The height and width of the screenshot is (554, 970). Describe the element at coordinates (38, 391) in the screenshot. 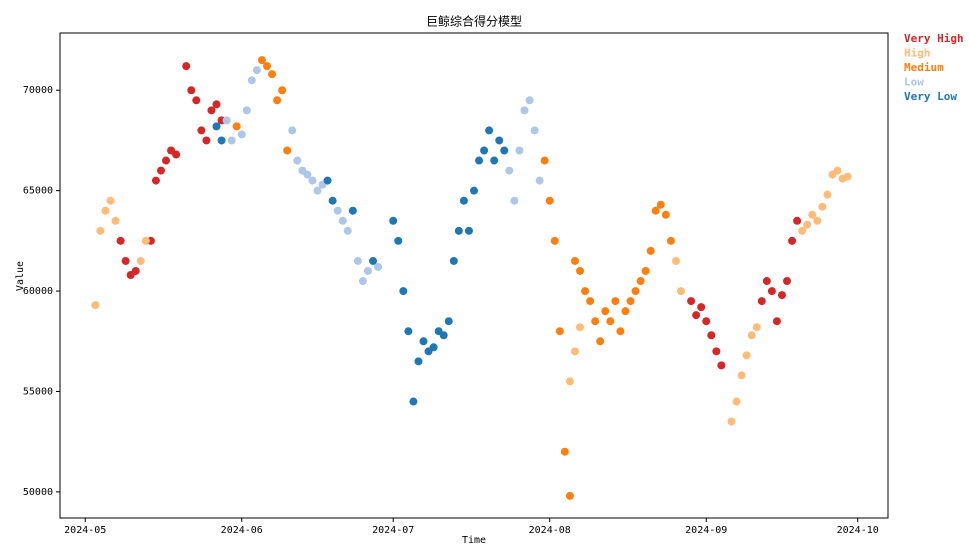

I see `y-tick-label: 55000` at that location.